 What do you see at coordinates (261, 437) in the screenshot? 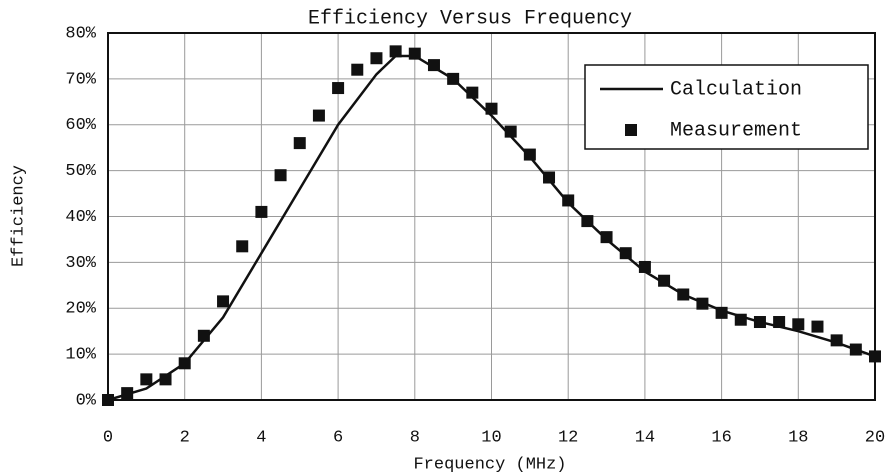
I see `x-tick-label: 4` at bounding box center [261, 437].